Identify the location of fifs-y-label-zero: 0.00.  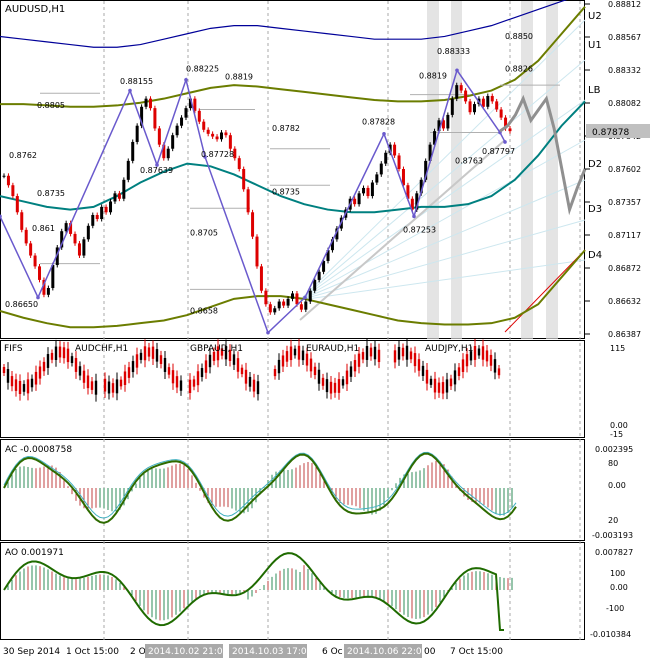
(619, 425).